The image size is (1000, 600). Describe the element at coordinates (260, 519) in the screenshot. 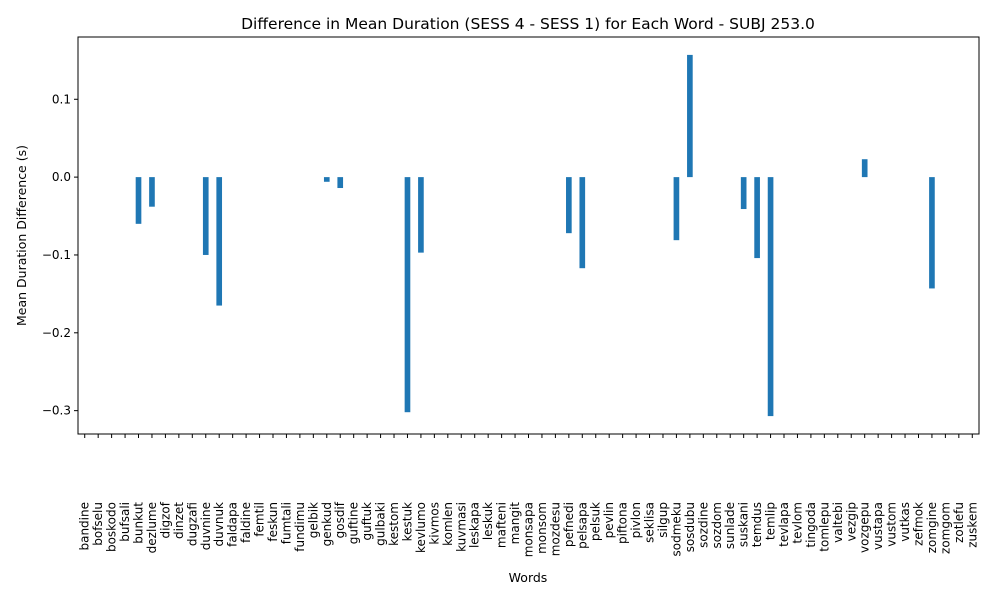

I see `x-tick-label-femtil: femtil` at that location.